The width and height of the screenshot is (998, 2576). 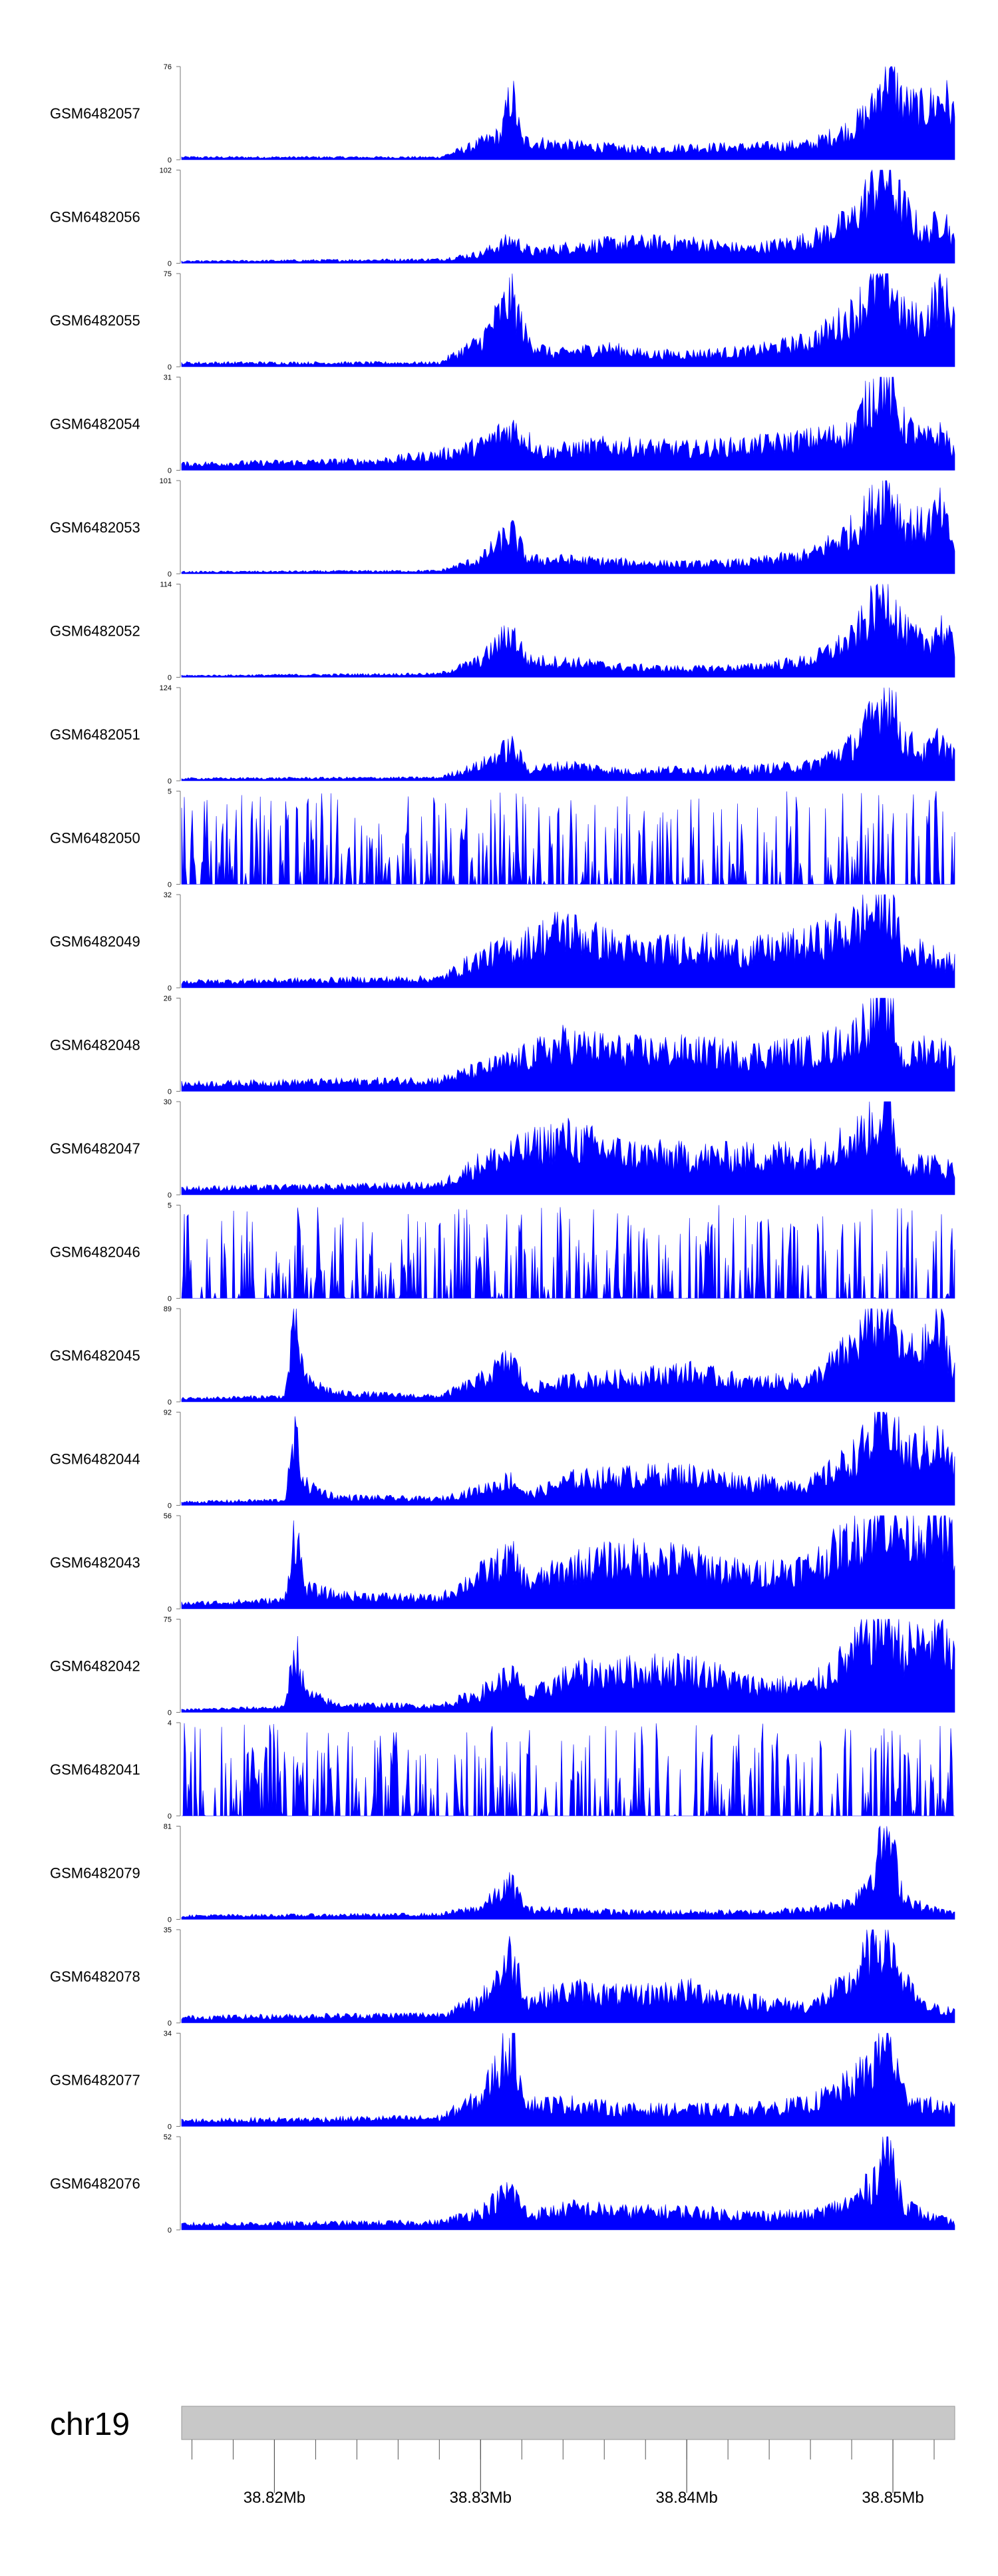 I want to click on chromosome-label: chr19, so click(x=90, y=2424).